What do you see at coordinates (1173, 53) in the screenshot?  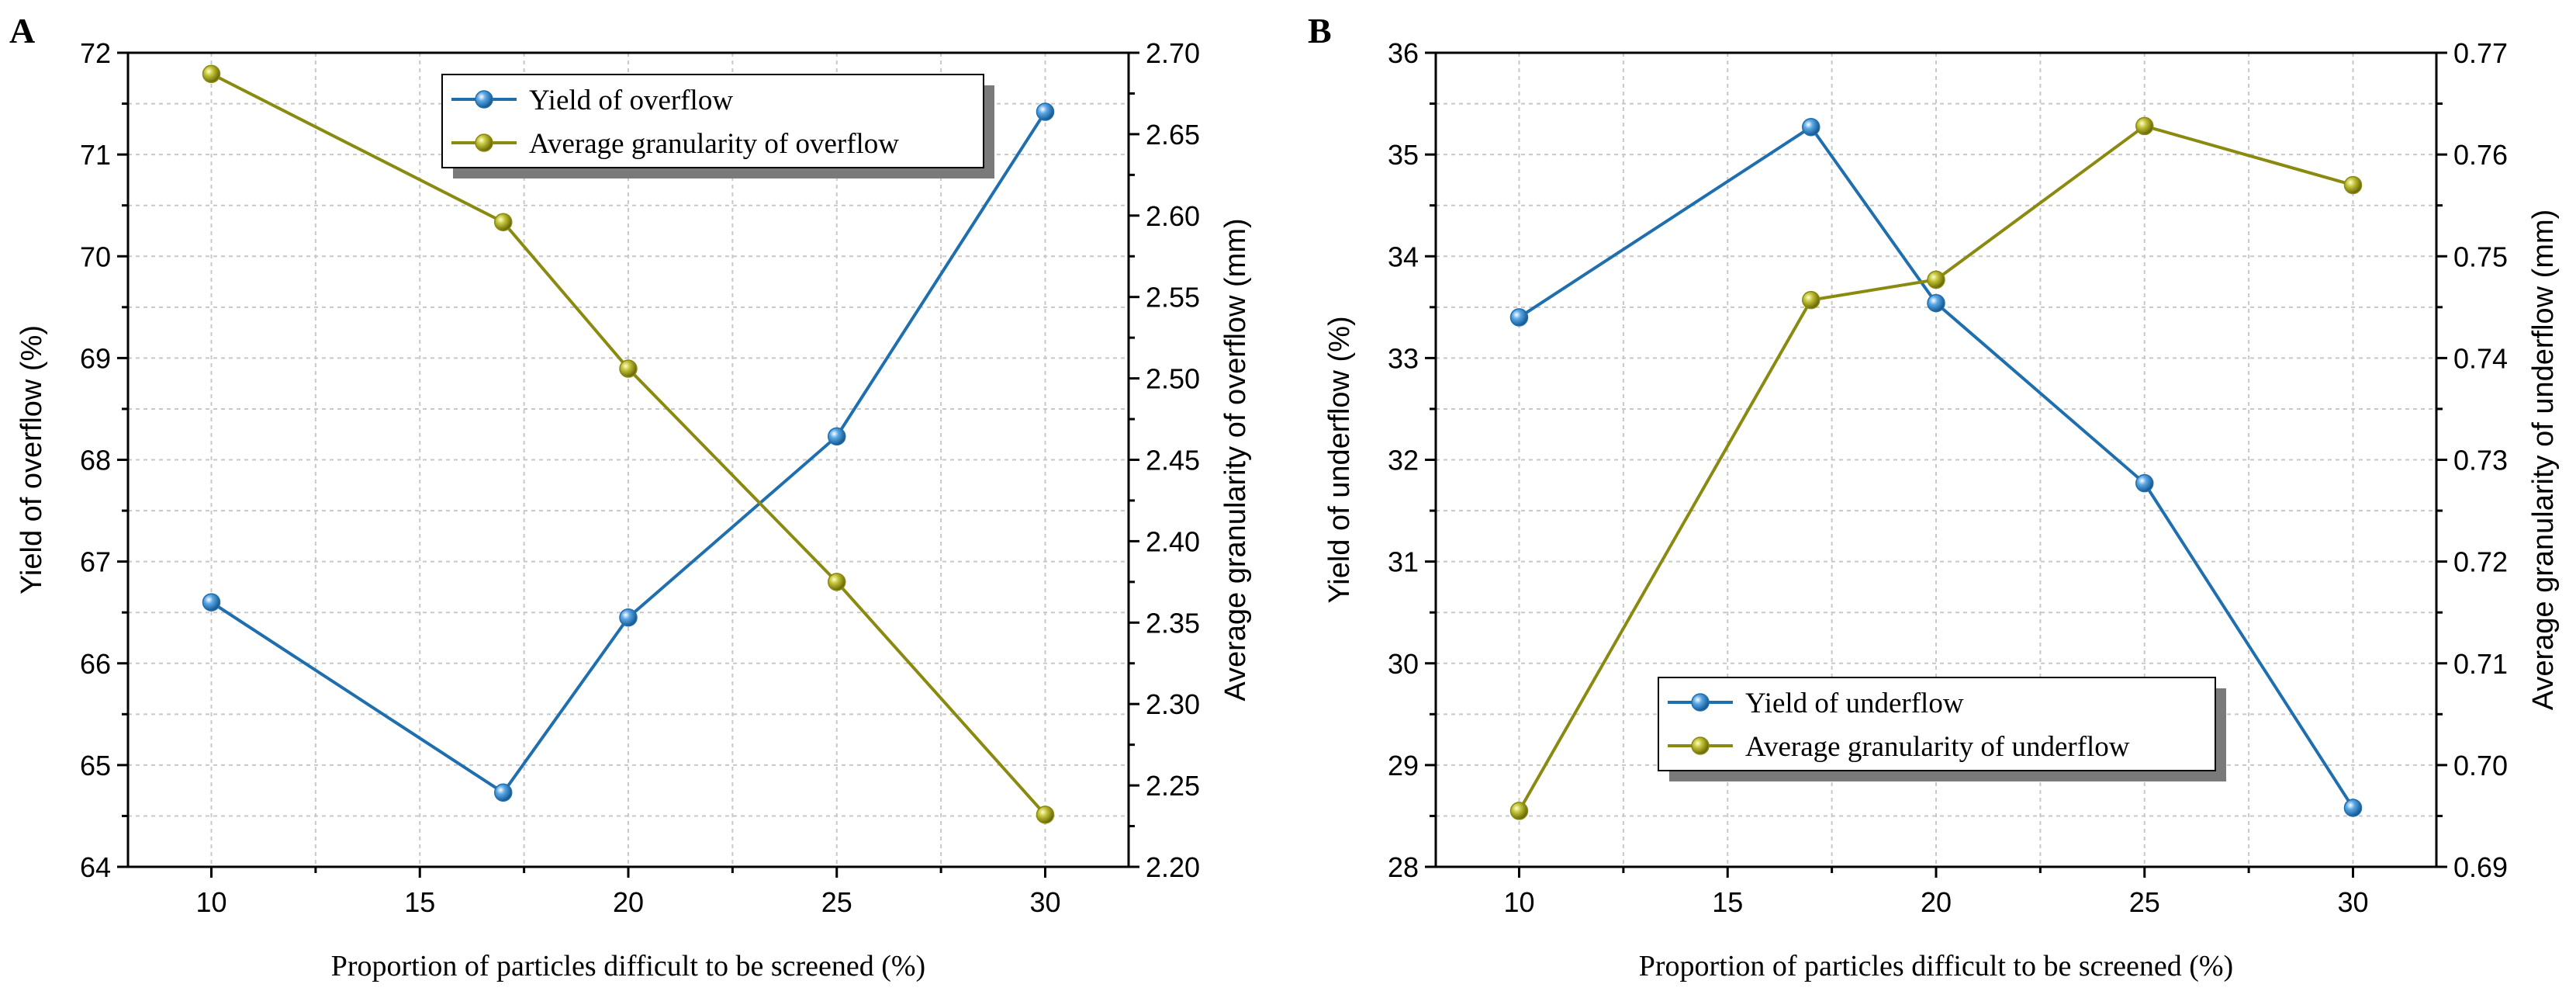 I see `y-right-tick-label: 2.70` at bounding box center [1173, 53].